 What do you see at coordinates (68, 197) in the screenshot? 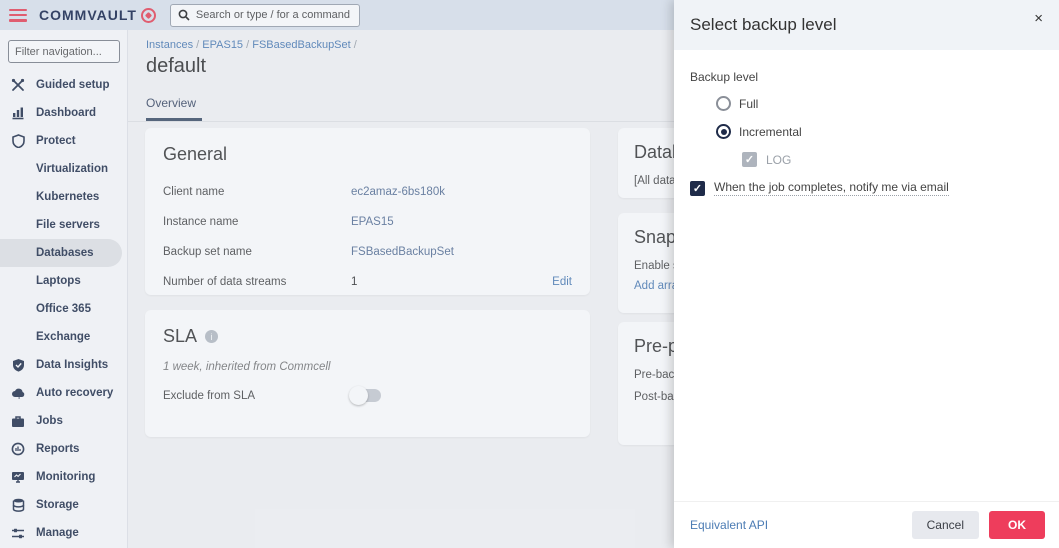
I see `sidebar-item-label: Kubernetes` at bounding box center [68, 197].